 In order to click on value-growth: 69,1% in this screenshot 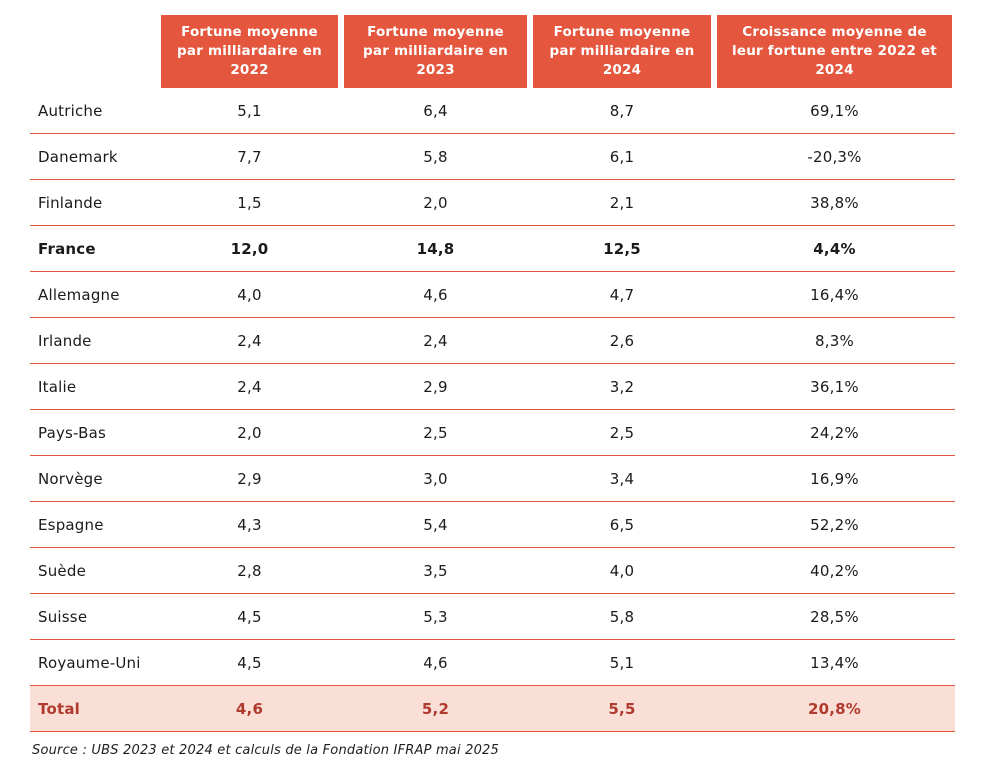, I will do `click(834, 110)`.